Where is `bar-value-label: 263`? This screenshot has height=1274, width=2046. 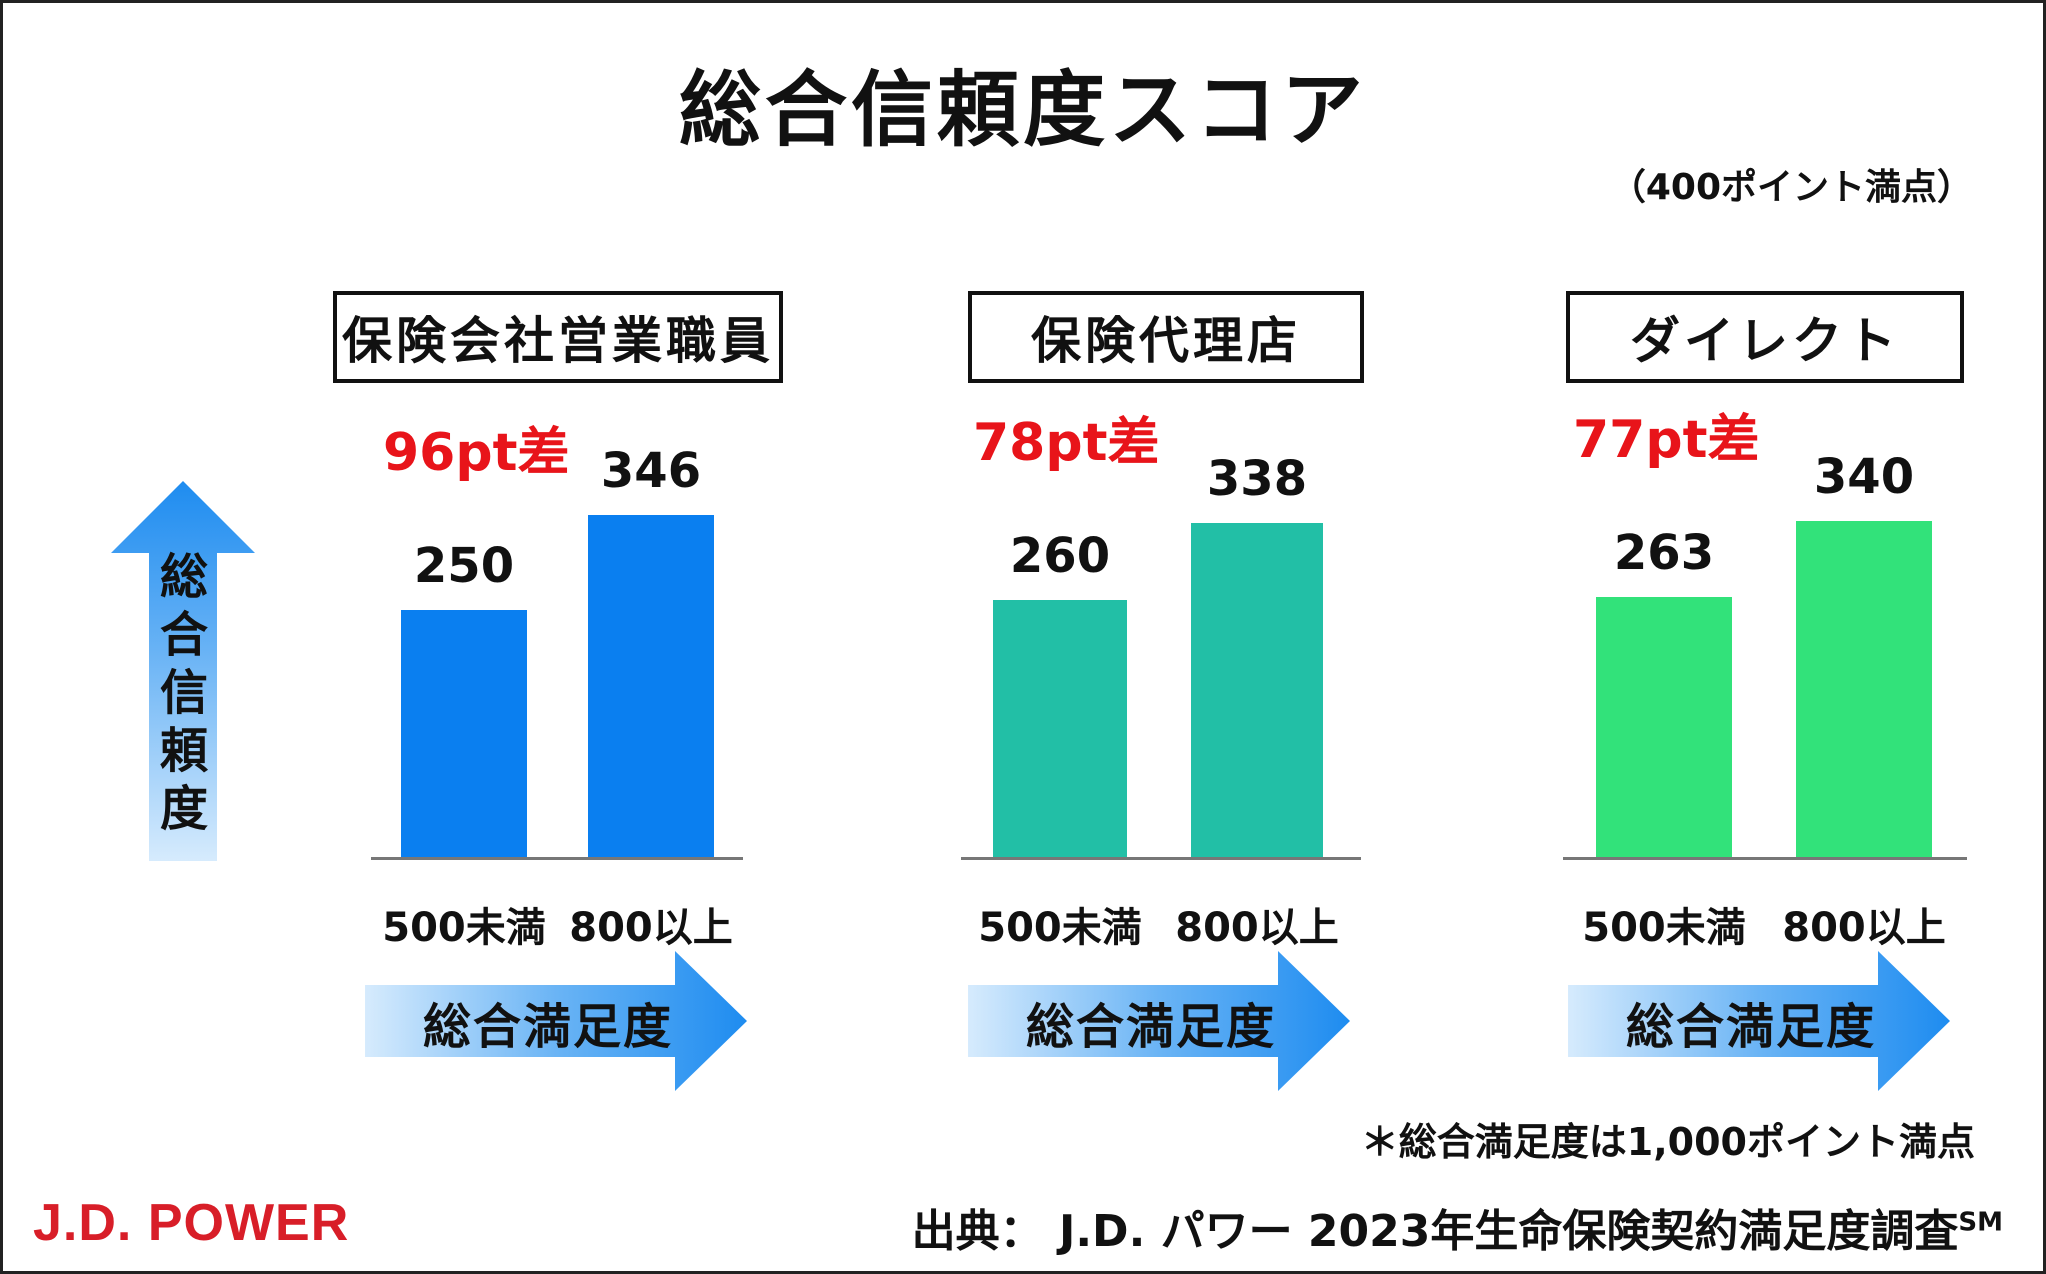
bar-value-label: 263 is located at coordinates (1664, 553).